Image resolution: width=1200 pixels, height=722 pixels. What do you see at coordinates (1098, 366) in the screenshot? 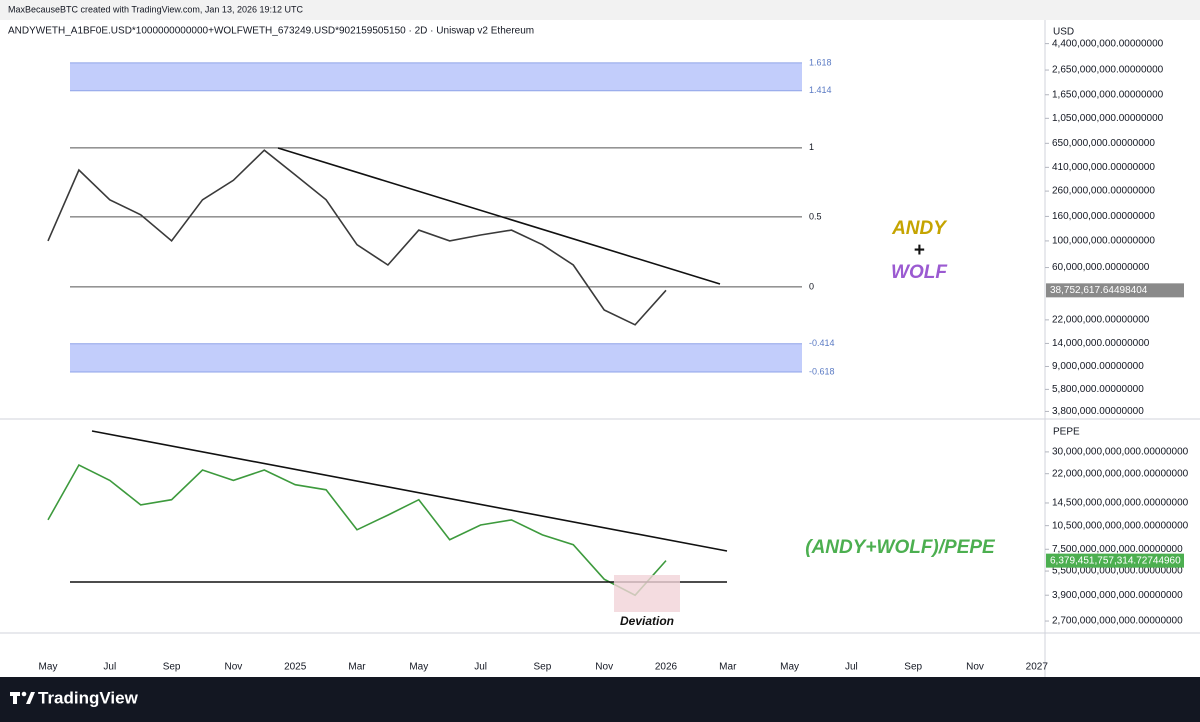
I see `y-tick-label: 9,000,000.00000000` at bounding box center [1098, 366].